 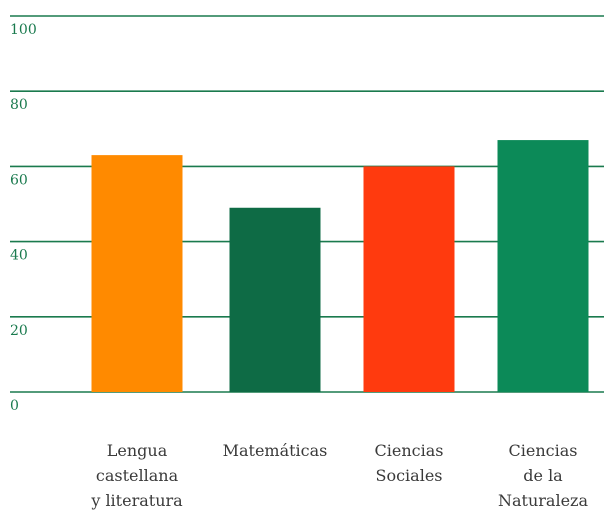 What do you see at coordinates (19, 256) in the screenshot?
I see `y-tick-label: 40` at bounding box center [19, 256].